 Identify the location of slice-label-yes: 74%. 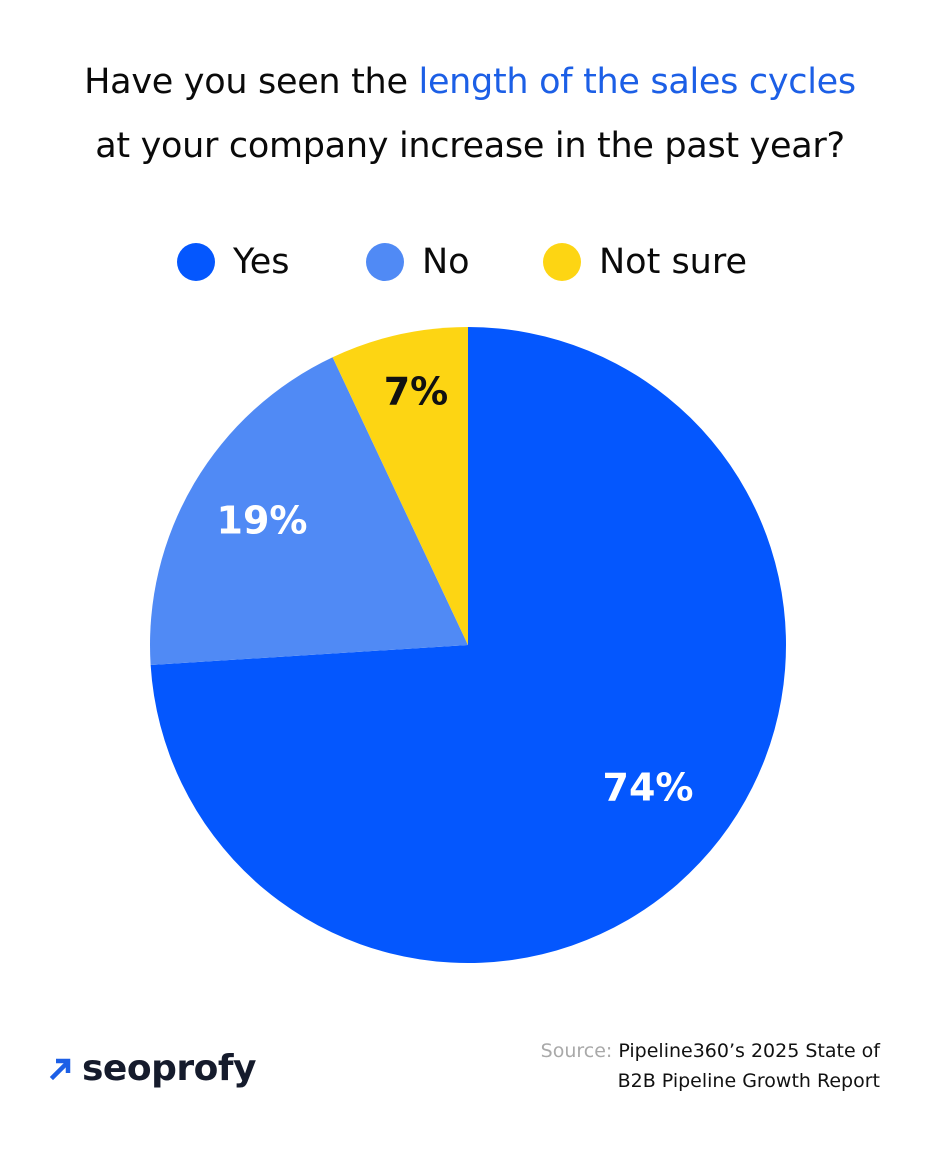
(648, 788).